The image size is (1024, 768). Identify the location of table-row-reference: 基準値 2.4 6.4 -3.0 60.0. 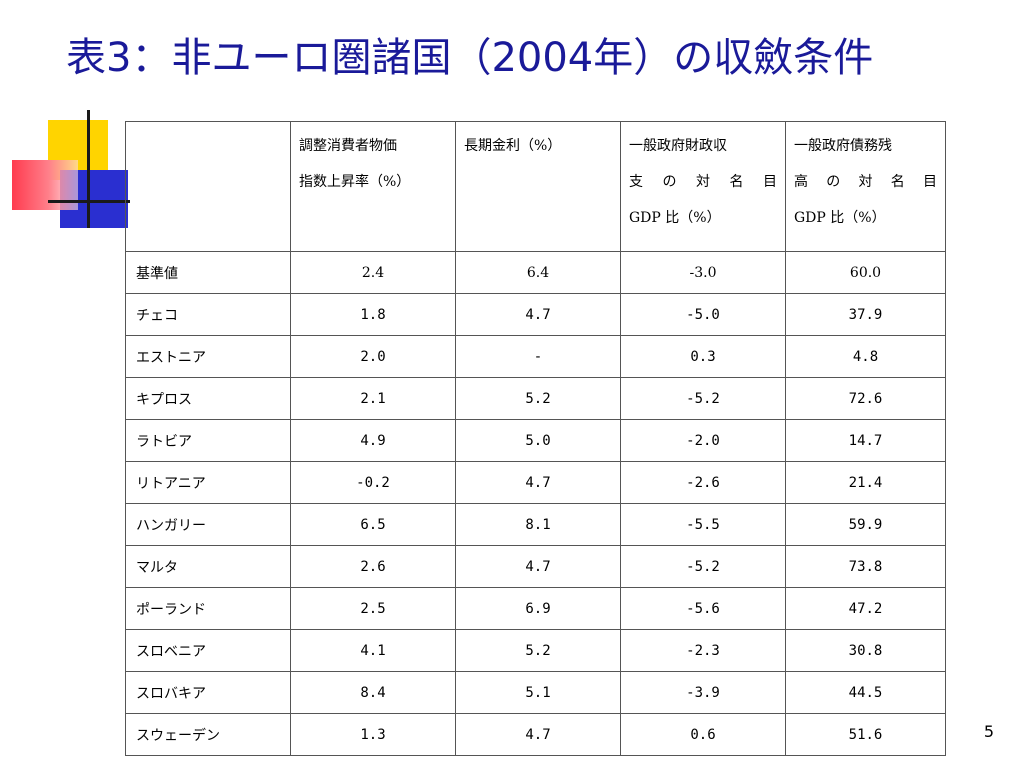
(535, 272).